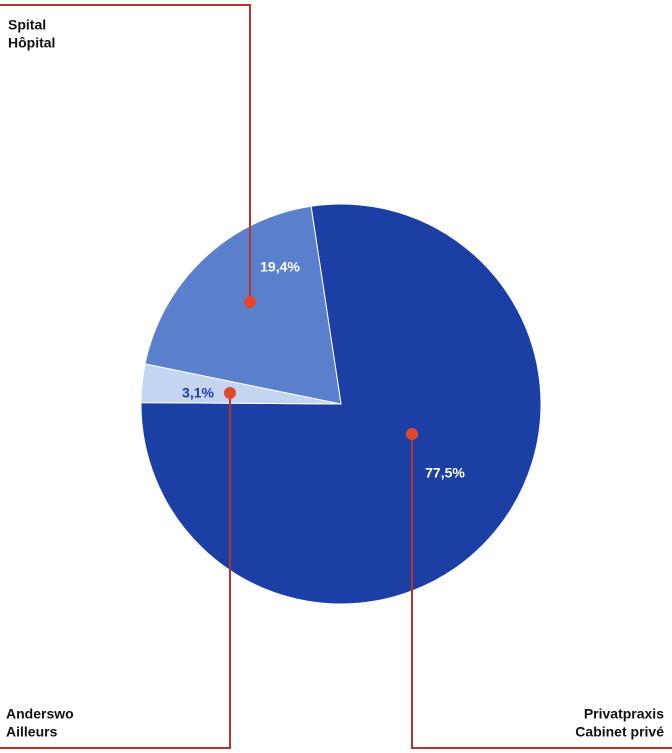  What do you see at coordinates (445, 473) in the screenshot?
I see `value-label: 77,5%` at bounding box center [445, 473].